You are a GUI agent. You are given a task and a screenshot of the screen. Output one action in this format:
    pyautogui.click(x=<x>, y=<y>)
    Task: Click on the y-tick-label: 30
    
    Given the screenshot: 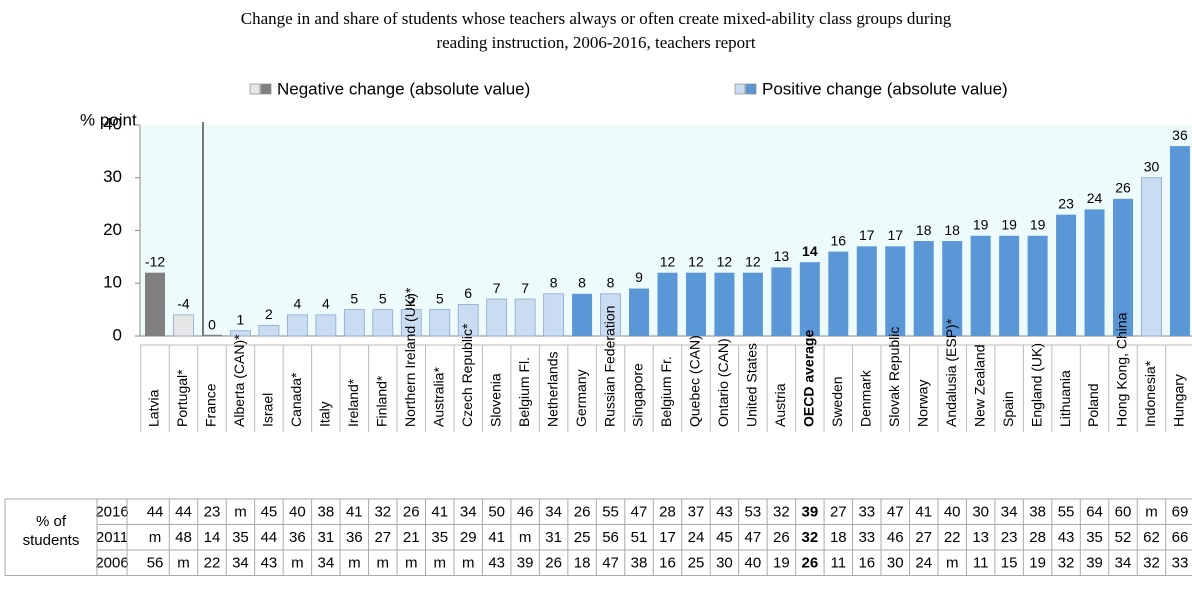 What is the action you would take?
    pyautogui.click(x=112, y=176)
    